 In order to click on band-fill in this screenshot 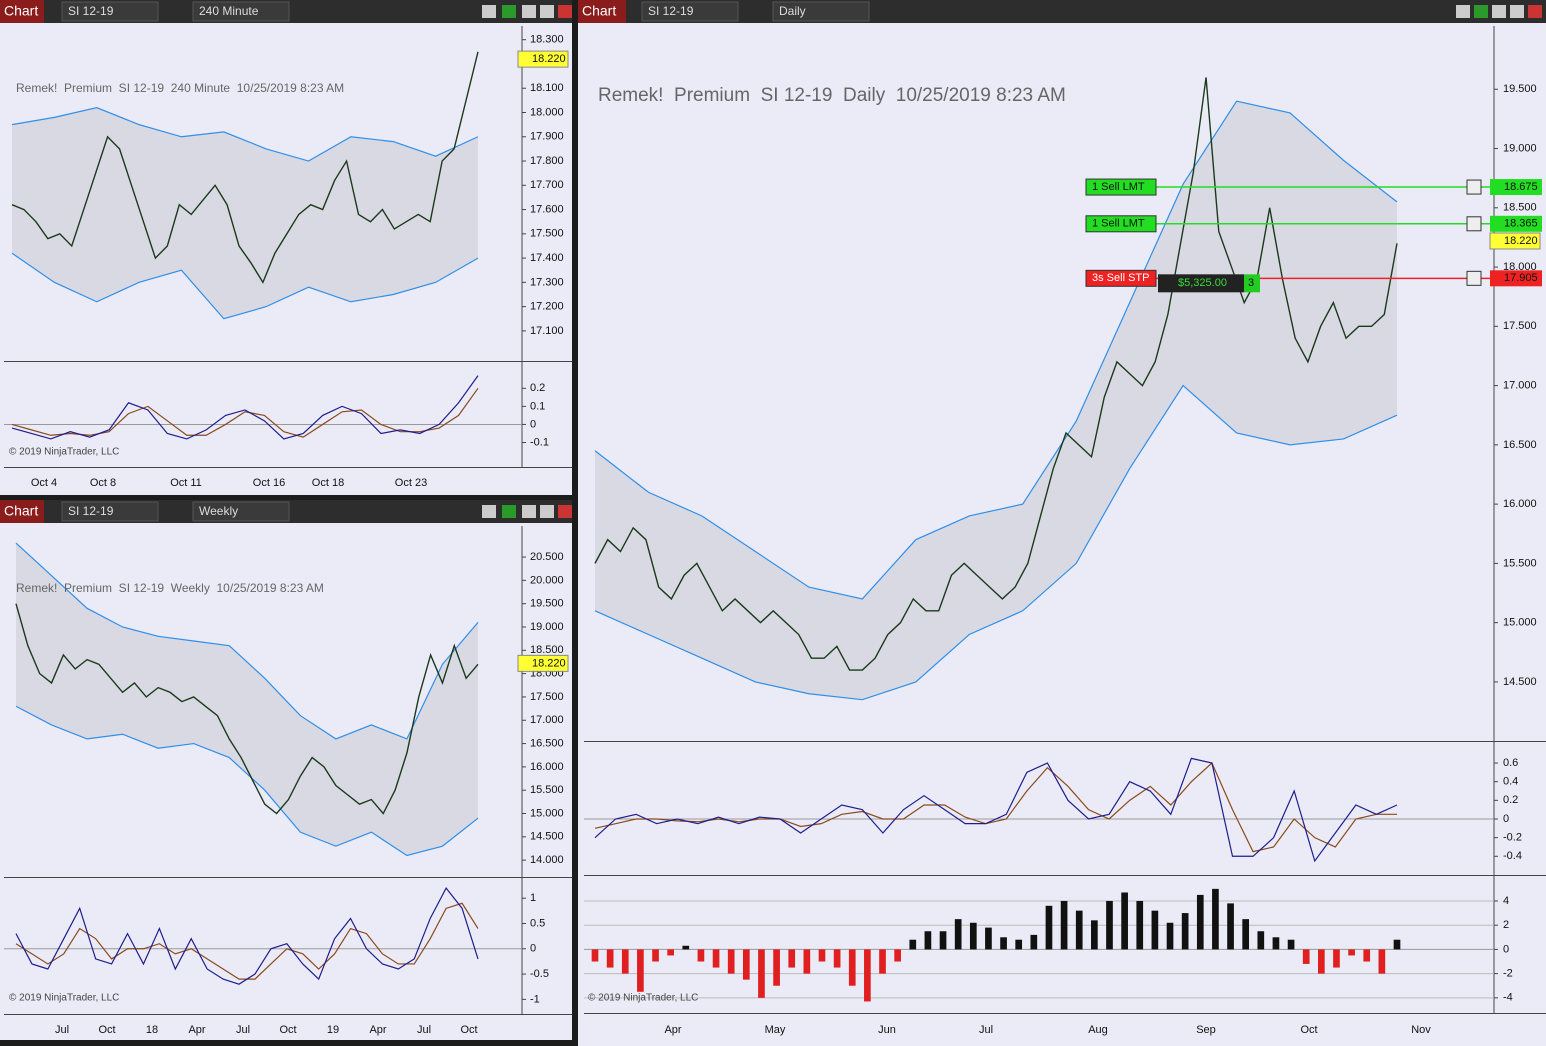, I will do `click(245, 213)`.